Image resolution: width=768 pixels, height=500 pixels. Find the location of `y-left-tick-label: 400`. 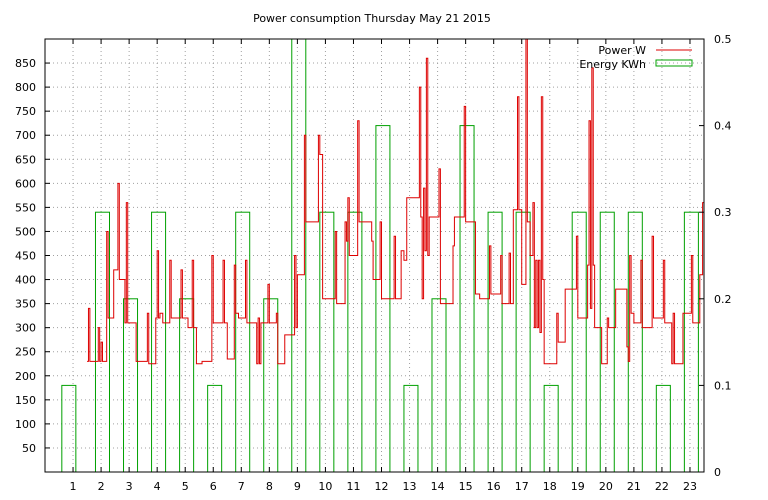

y-left-tick-label: 400 is located at coordinates (25, 280).